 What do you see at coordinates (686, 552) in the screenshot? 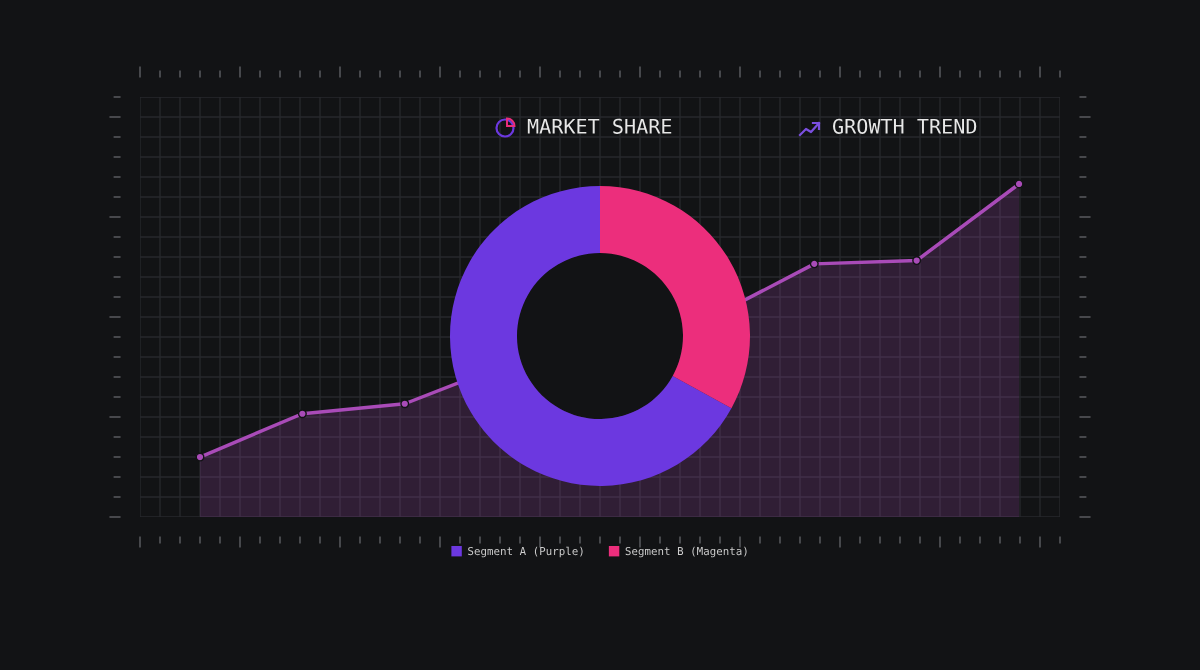
I see `legend-label: Segment B (Magenta)` at bounding box center [686, 552].